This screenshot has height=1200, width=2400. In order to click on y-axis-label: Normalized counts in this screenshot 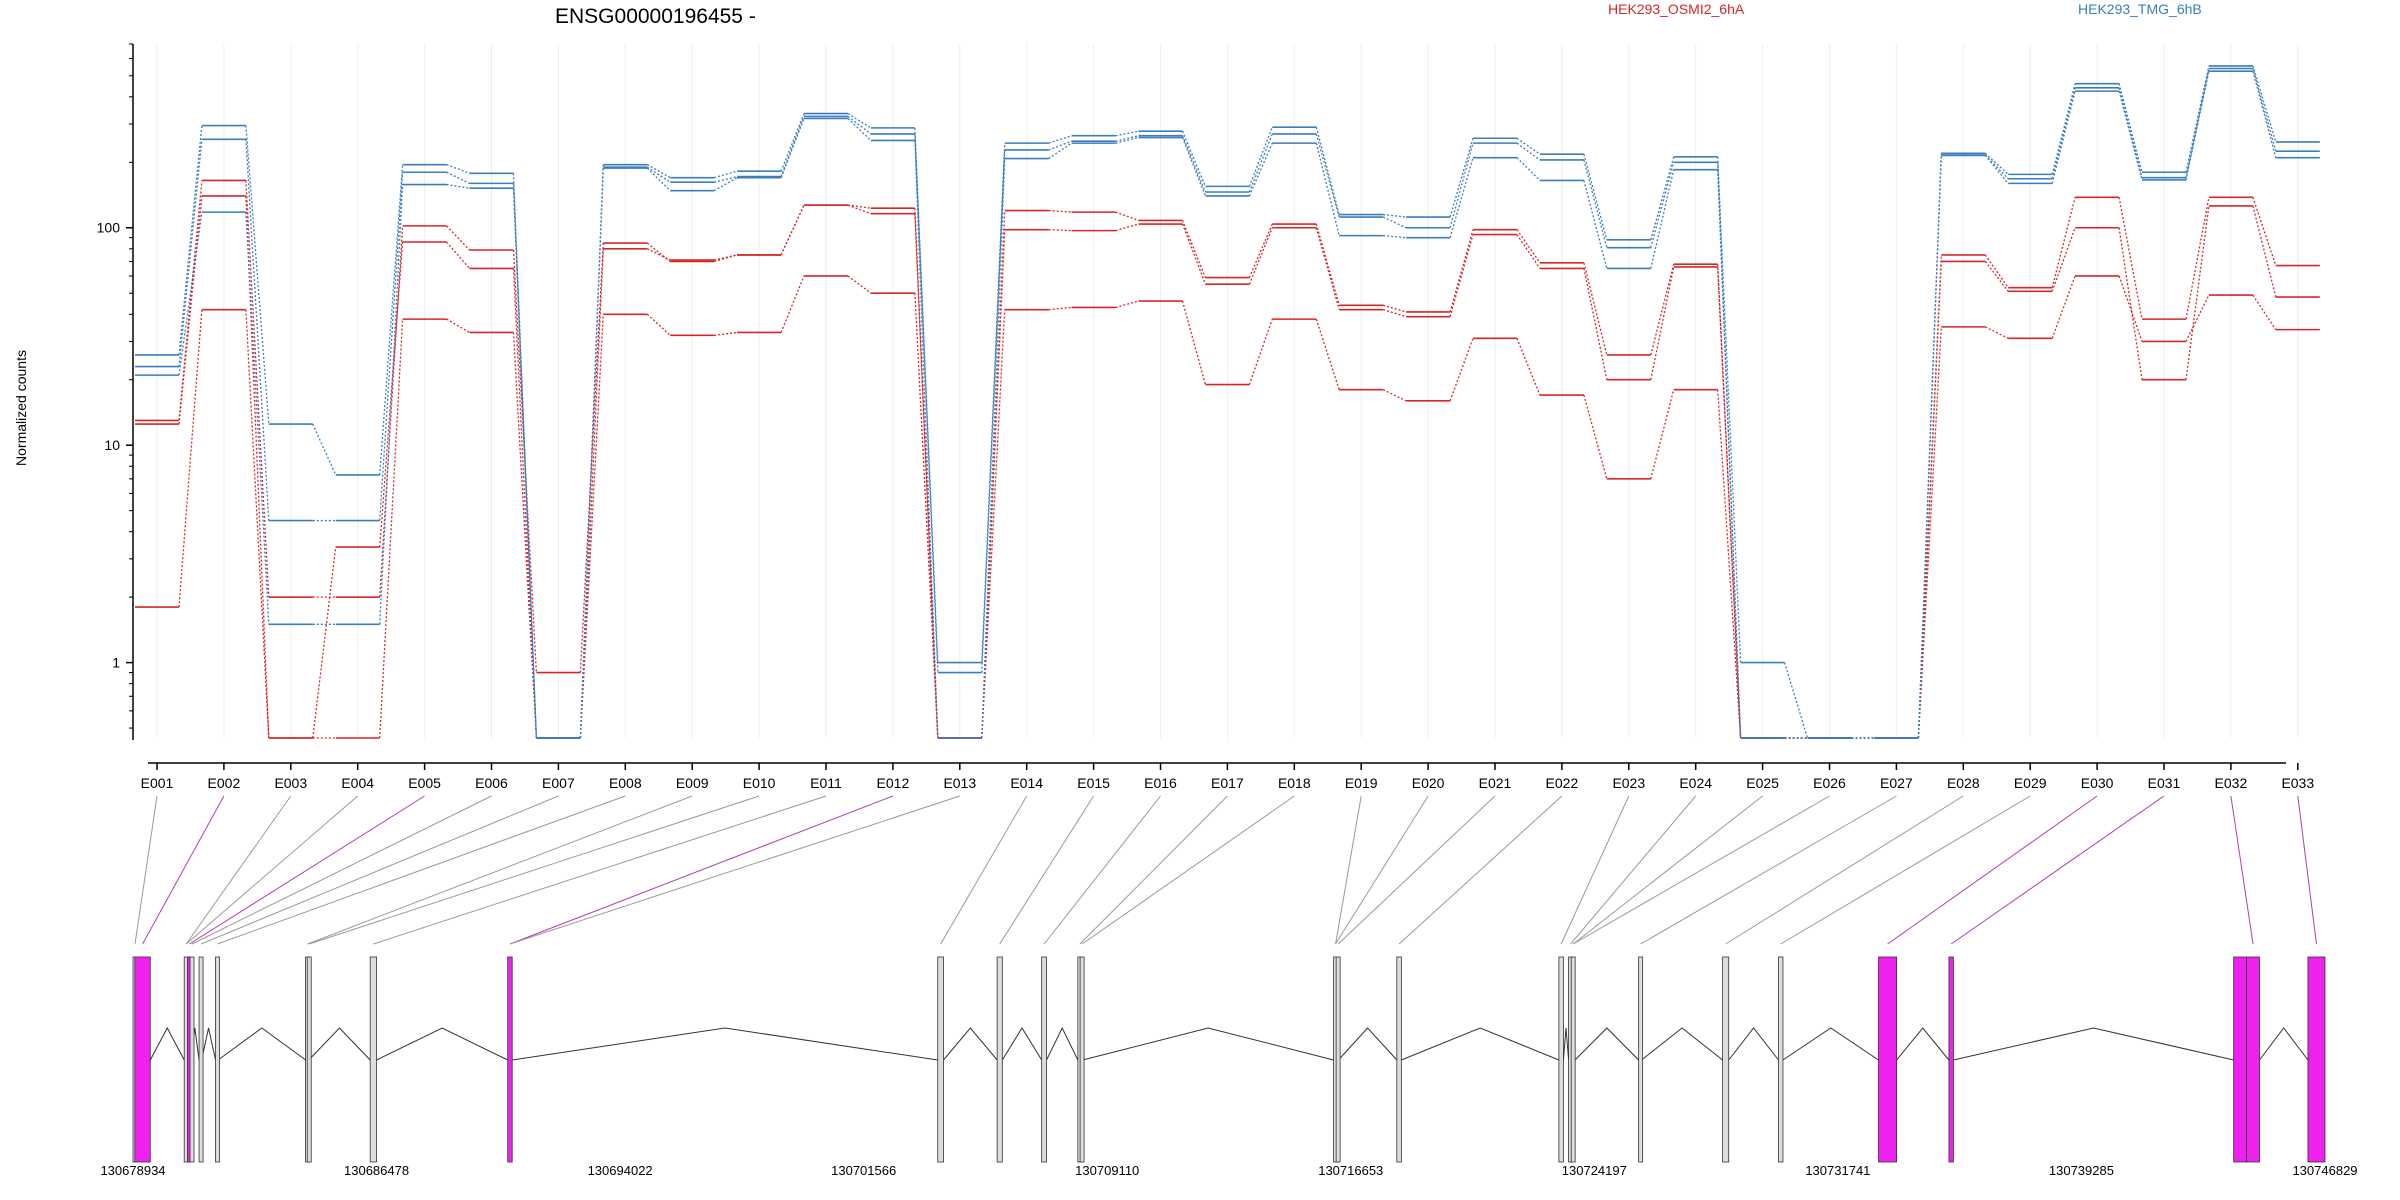, I will do `click(21, 408)`.